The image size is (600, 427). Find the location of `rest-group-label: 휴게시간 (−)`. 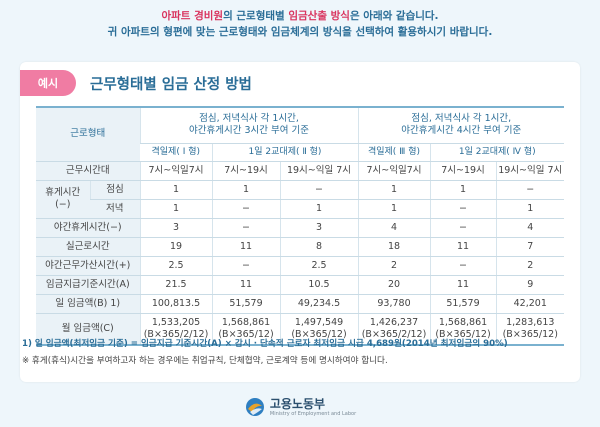

rest-group-label: 휴게시간 (−) is located at coordinates (63, 199).